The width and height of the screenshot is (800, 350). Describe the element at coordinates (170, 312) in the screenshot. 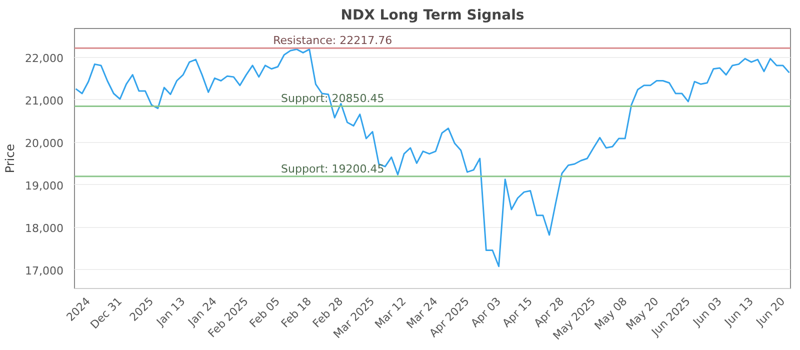

I see `x-tick-label: Jan 13` at that location.